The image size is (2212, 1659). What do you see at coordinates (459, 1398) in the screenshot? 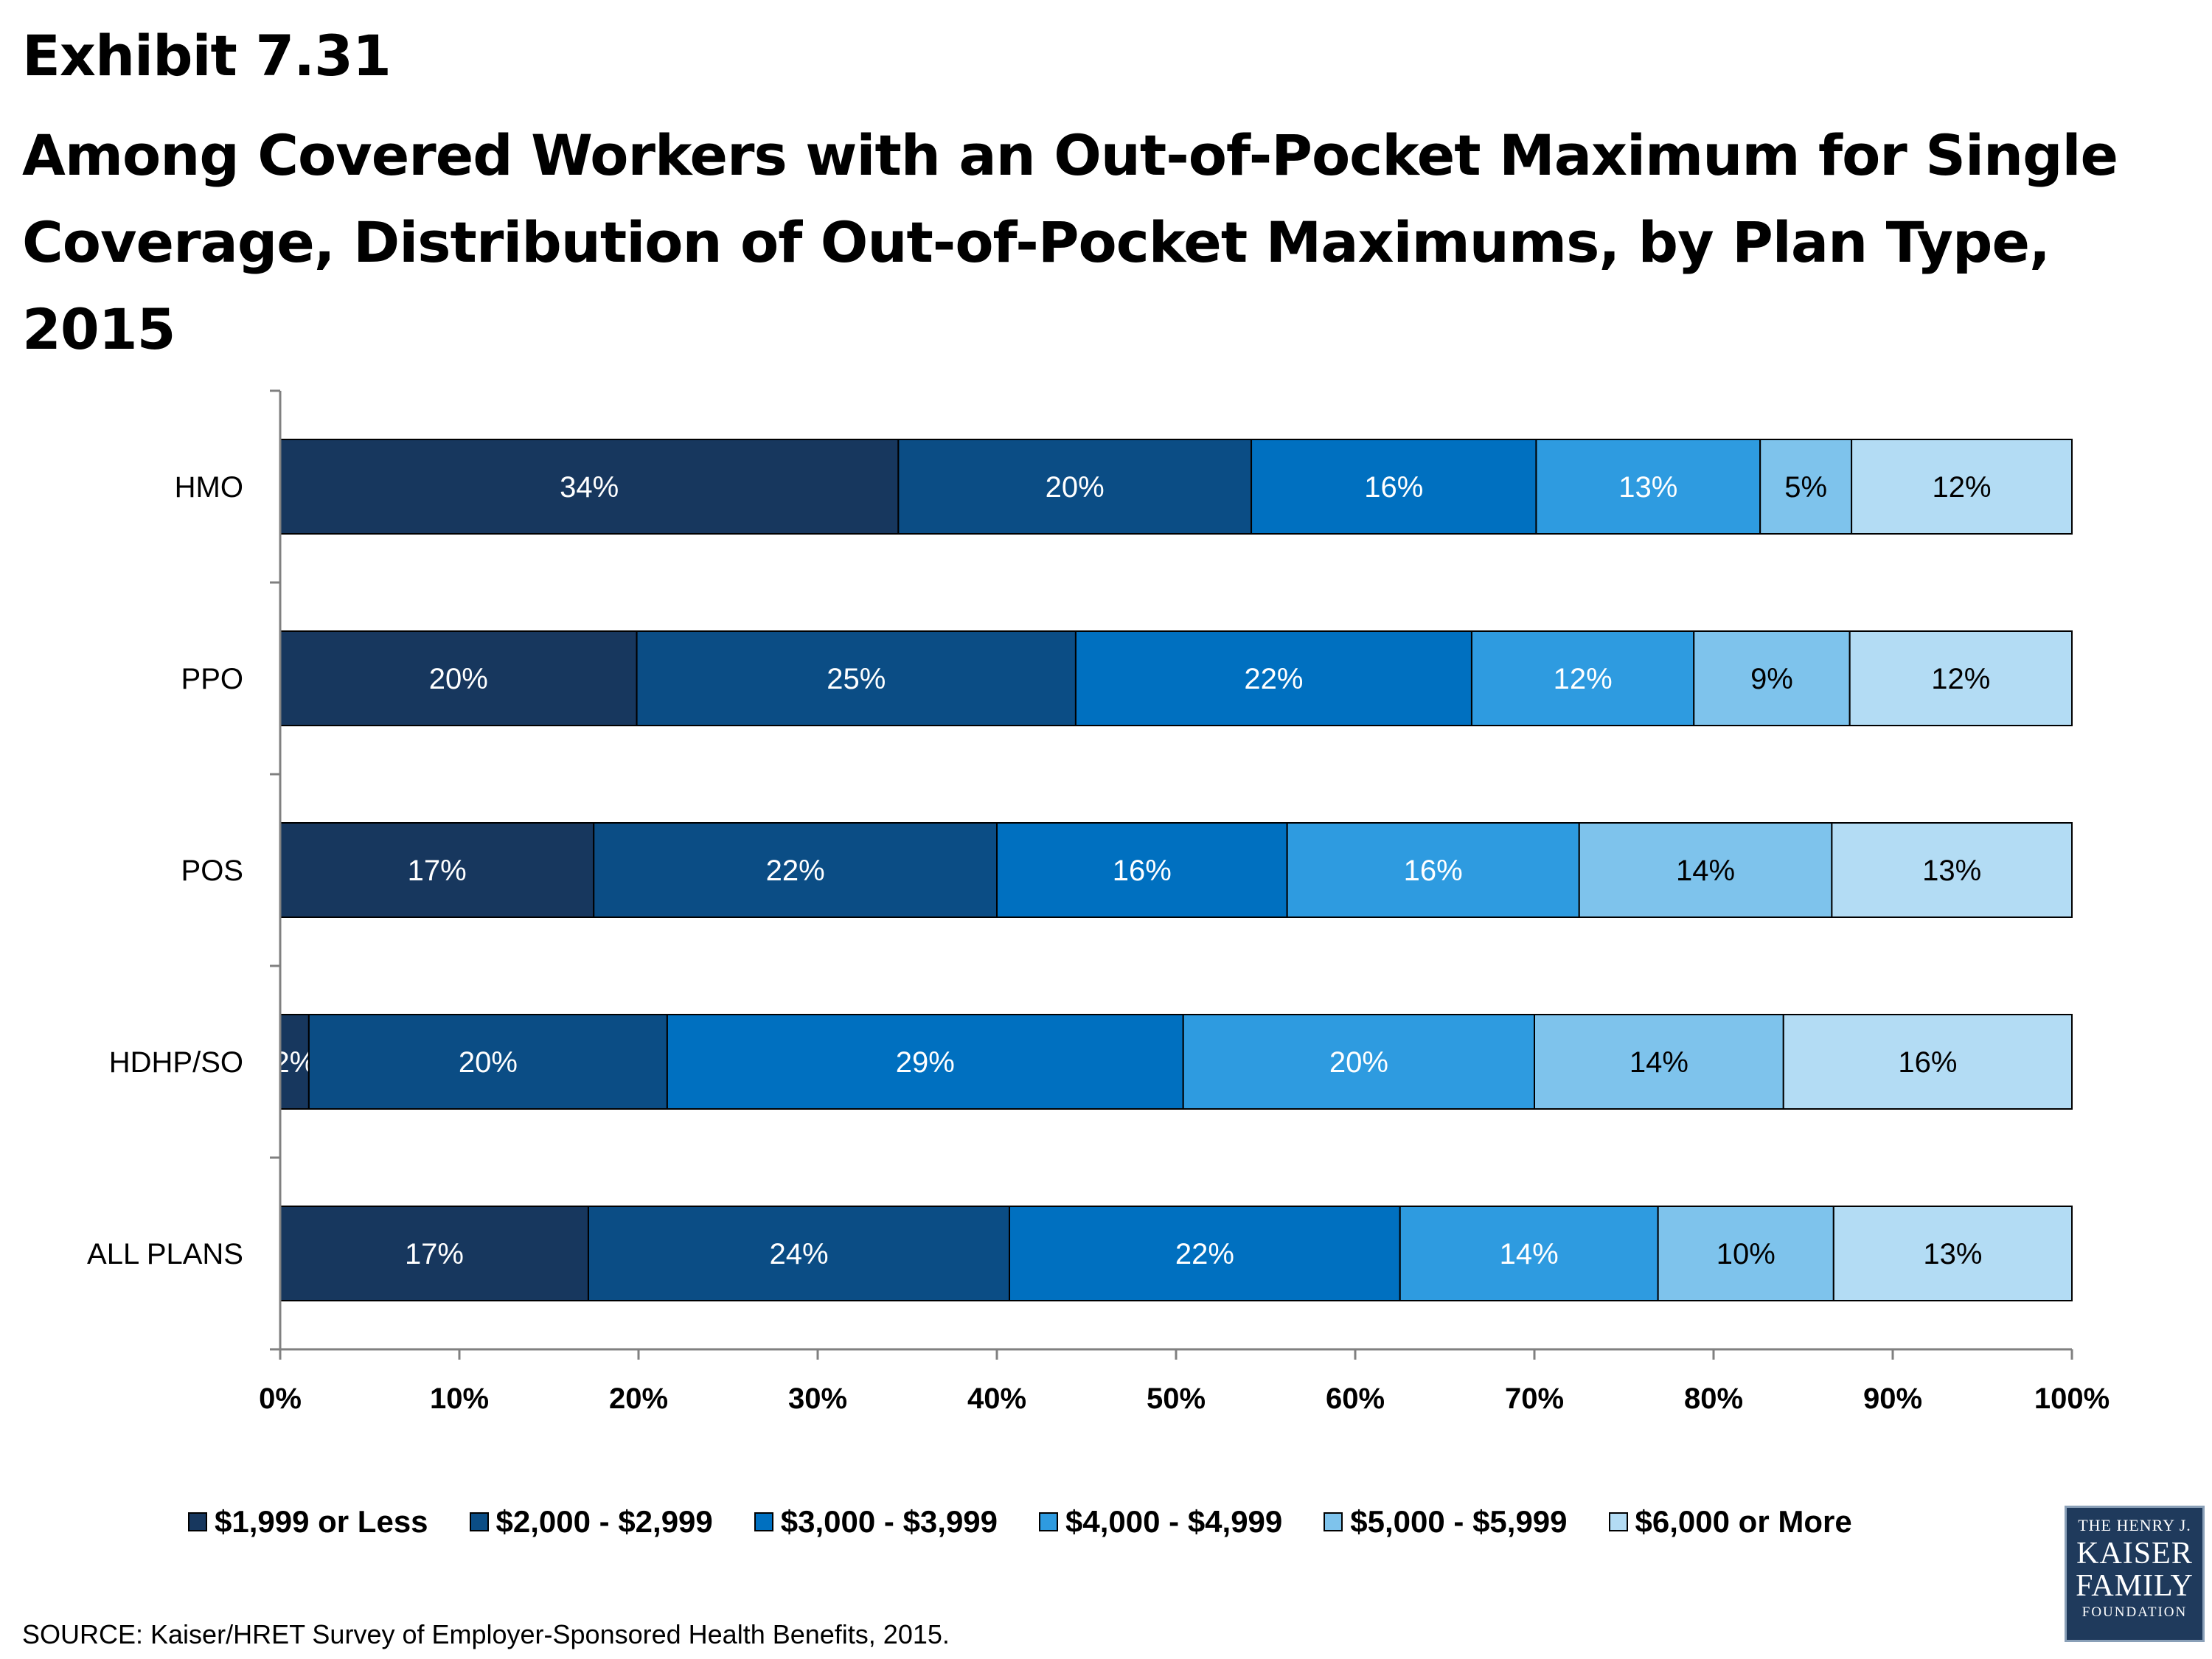
I see `x-tick-label: 10%` at bounding box center [459, 1398].